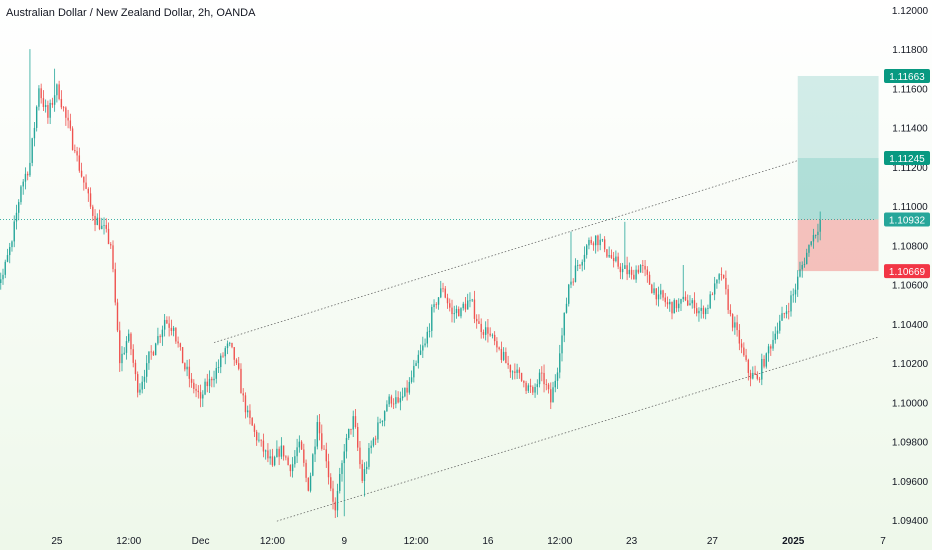  I want to click on y-tick-label: 1.12000, so click(910, 11).